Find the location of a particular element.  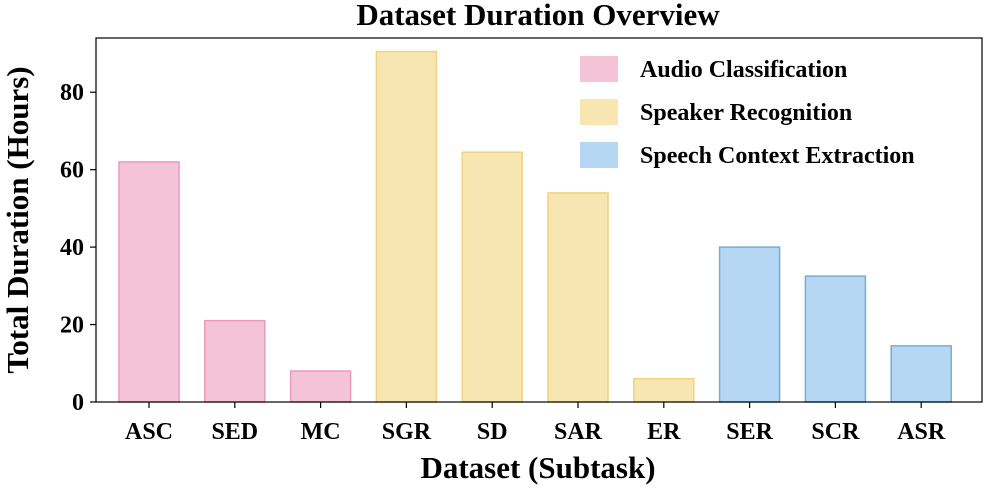

y-tick-label: 60 is located at coordinates (72, 171).